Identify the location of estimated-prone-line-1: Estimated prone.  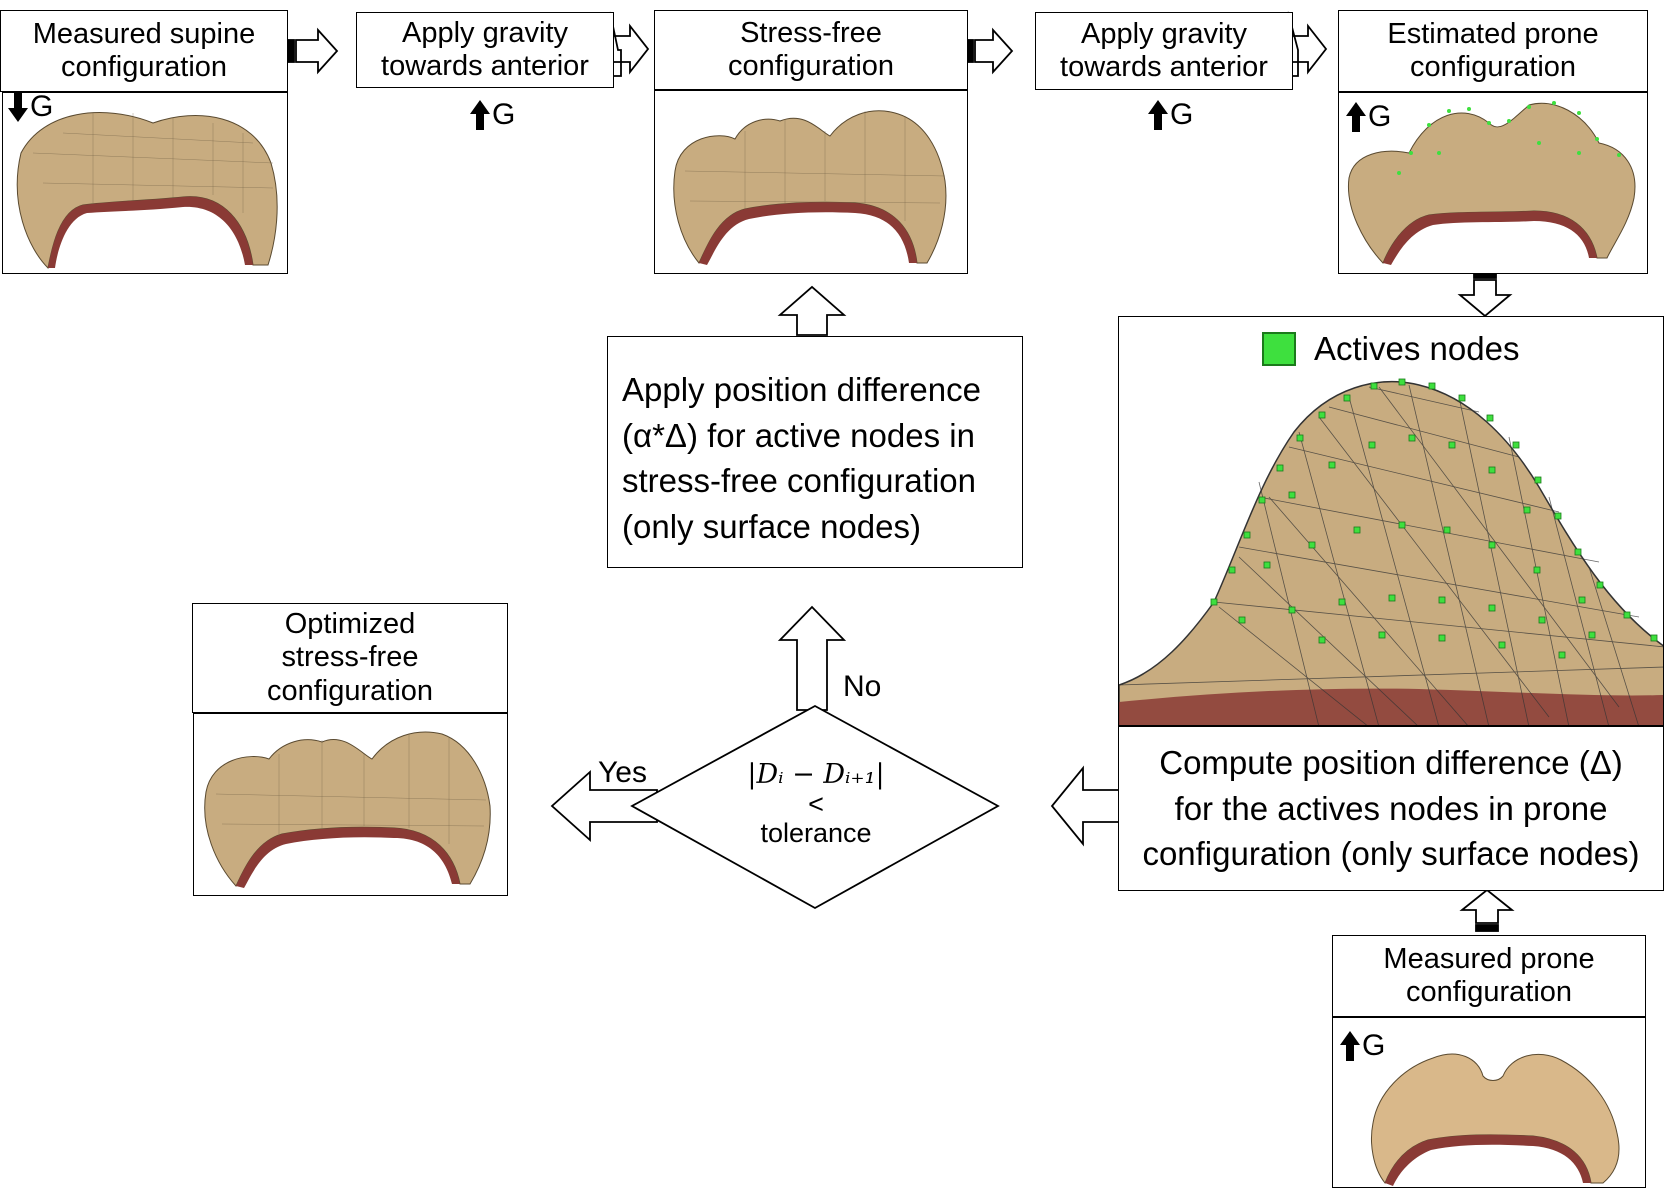
(1493, 33).